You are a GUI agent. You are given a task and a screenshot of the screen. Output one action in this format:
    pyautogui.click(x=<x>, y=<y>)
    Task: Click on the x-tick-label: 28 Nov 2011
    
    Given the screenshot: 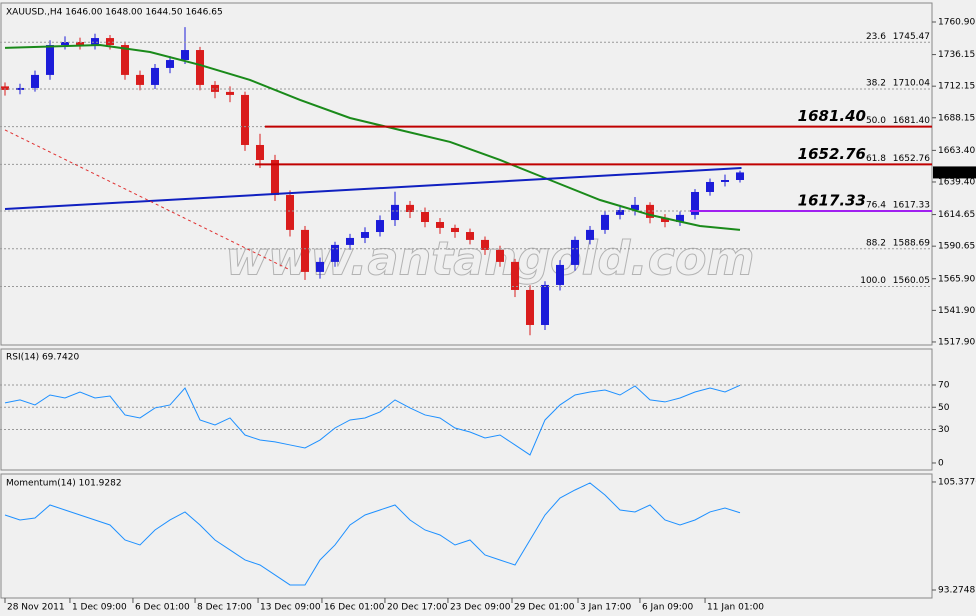 What is the action you would take?
    pyautogui.click(x=36, y=608)
    